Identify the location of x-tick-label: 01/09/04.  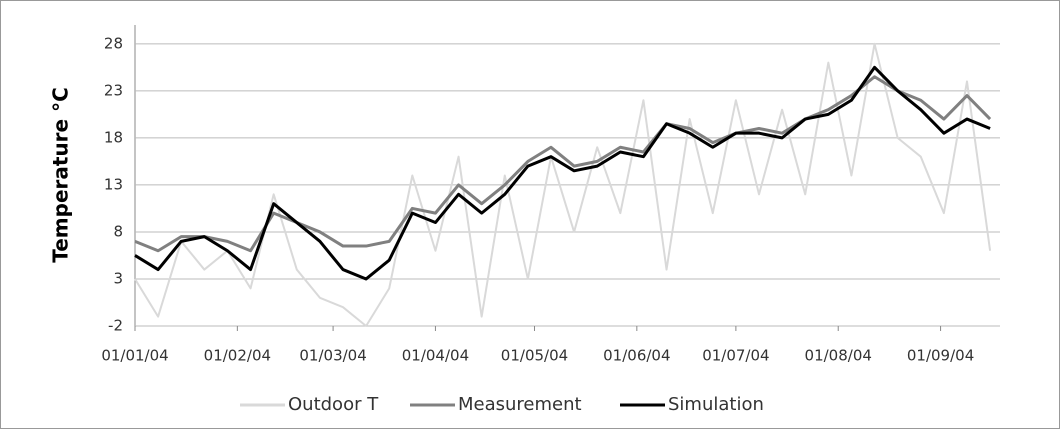
(940, 356).